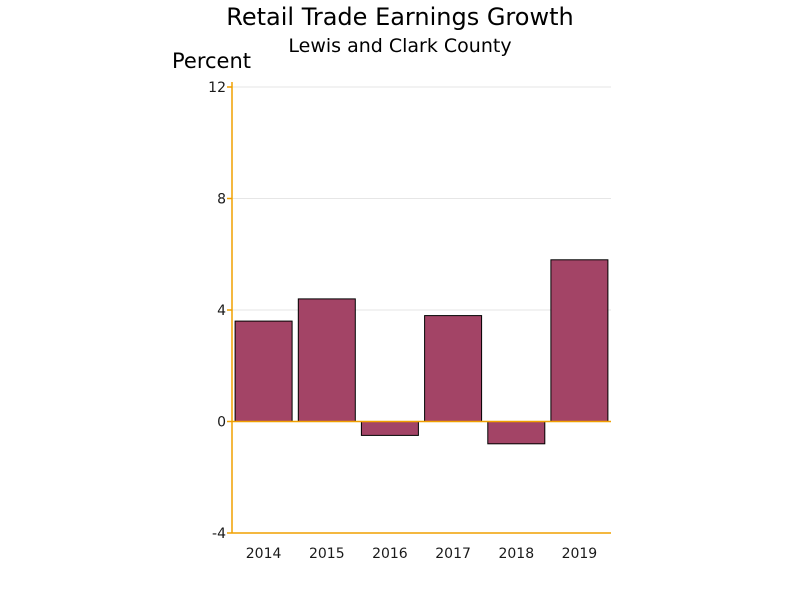  Describe the element at coordinates (421, 554) in the screenshot. I see `x-tick-labels: 2014 2015 2016 2017 2018 2019` at that location.